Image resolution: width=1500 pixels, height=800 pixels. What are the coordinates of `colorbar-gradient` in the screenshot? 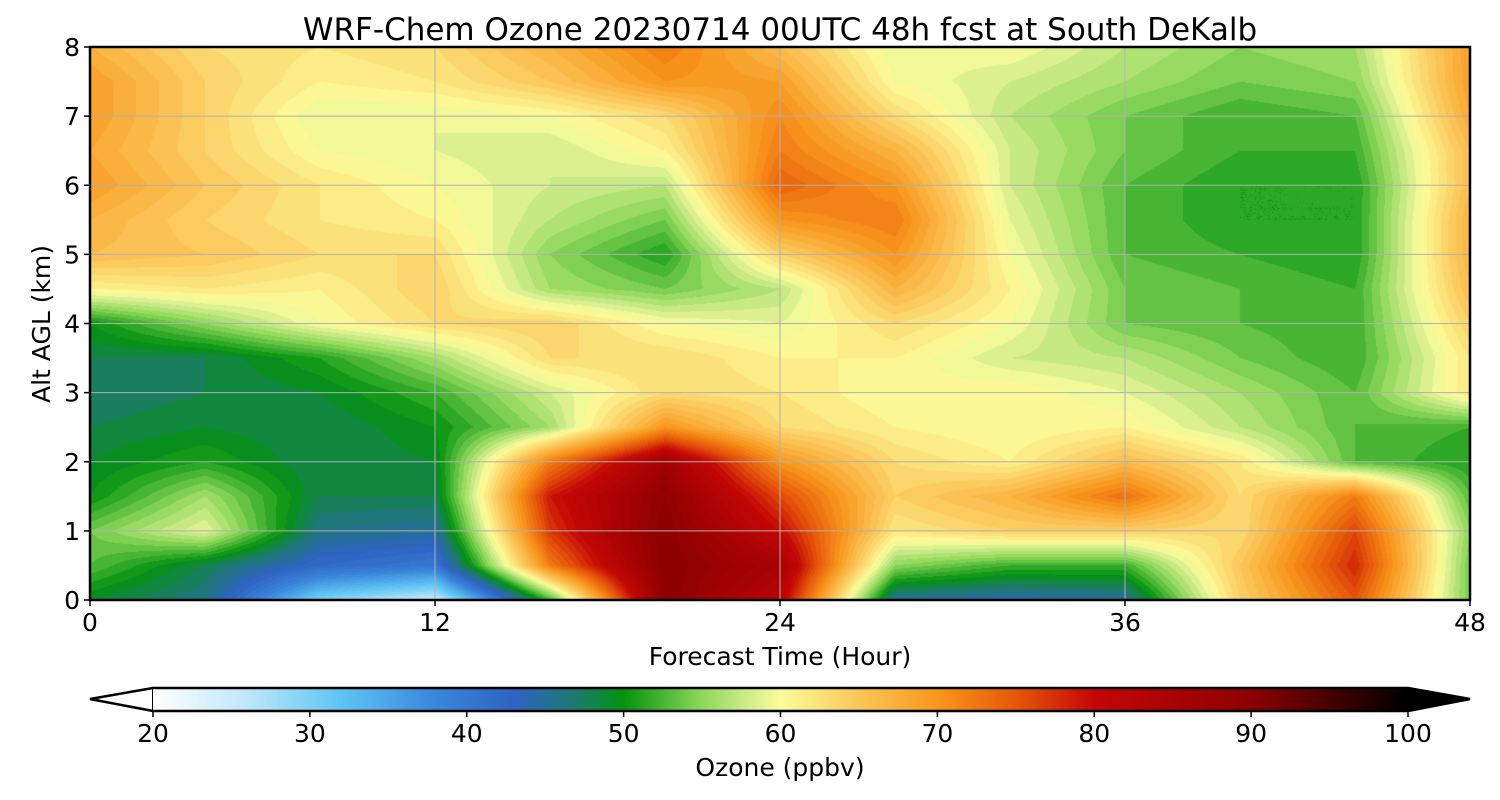 It's located at (780, 699).